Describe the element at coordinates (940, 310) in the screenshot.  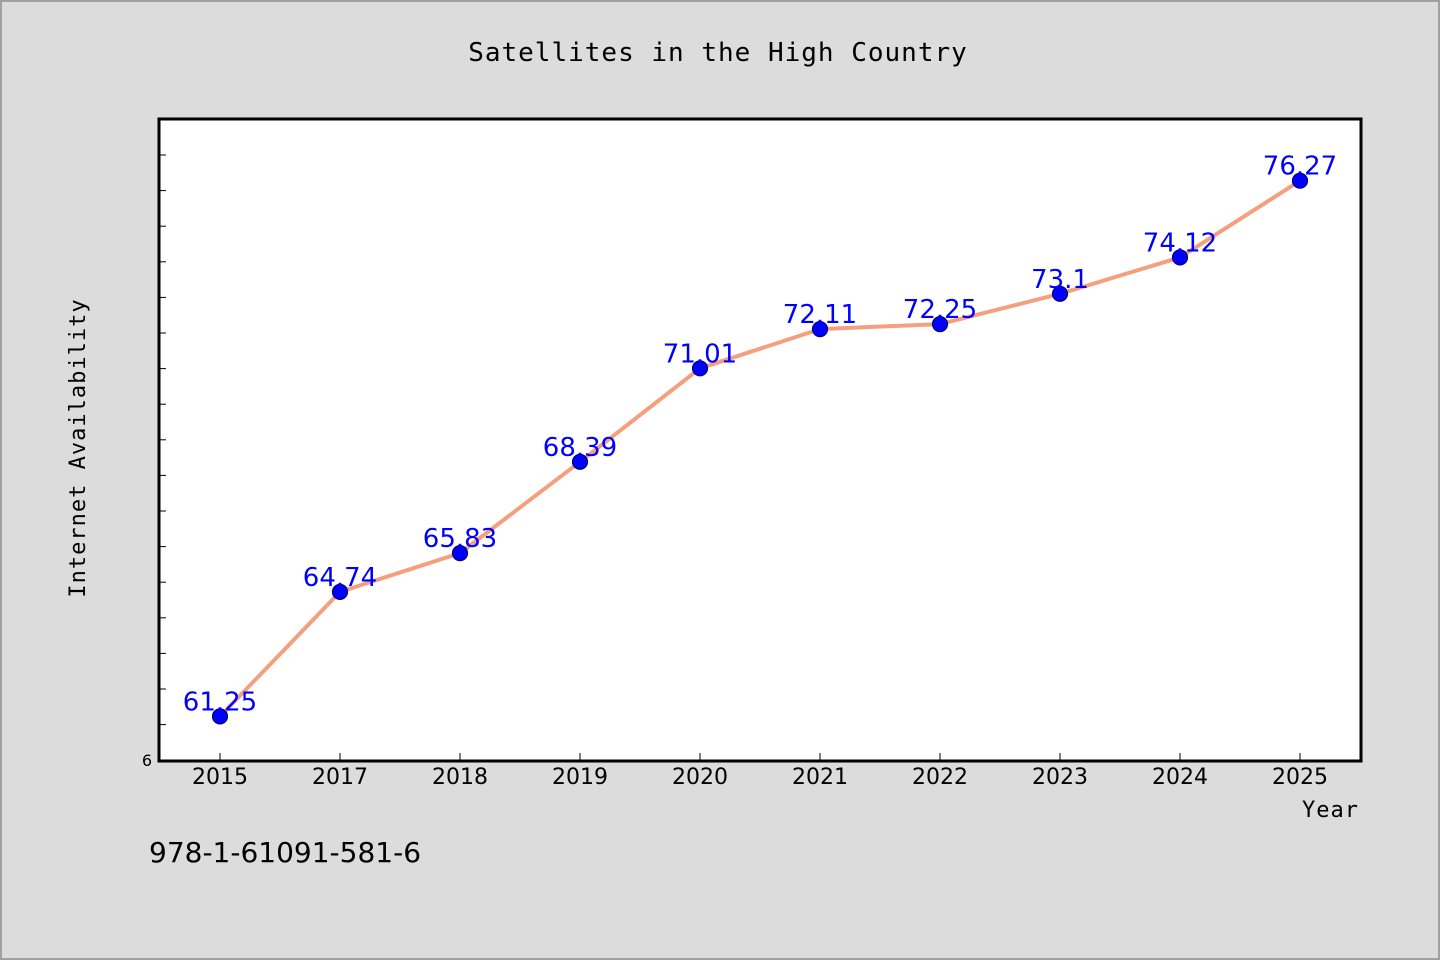
I see `data-label: 72.25` at that location.